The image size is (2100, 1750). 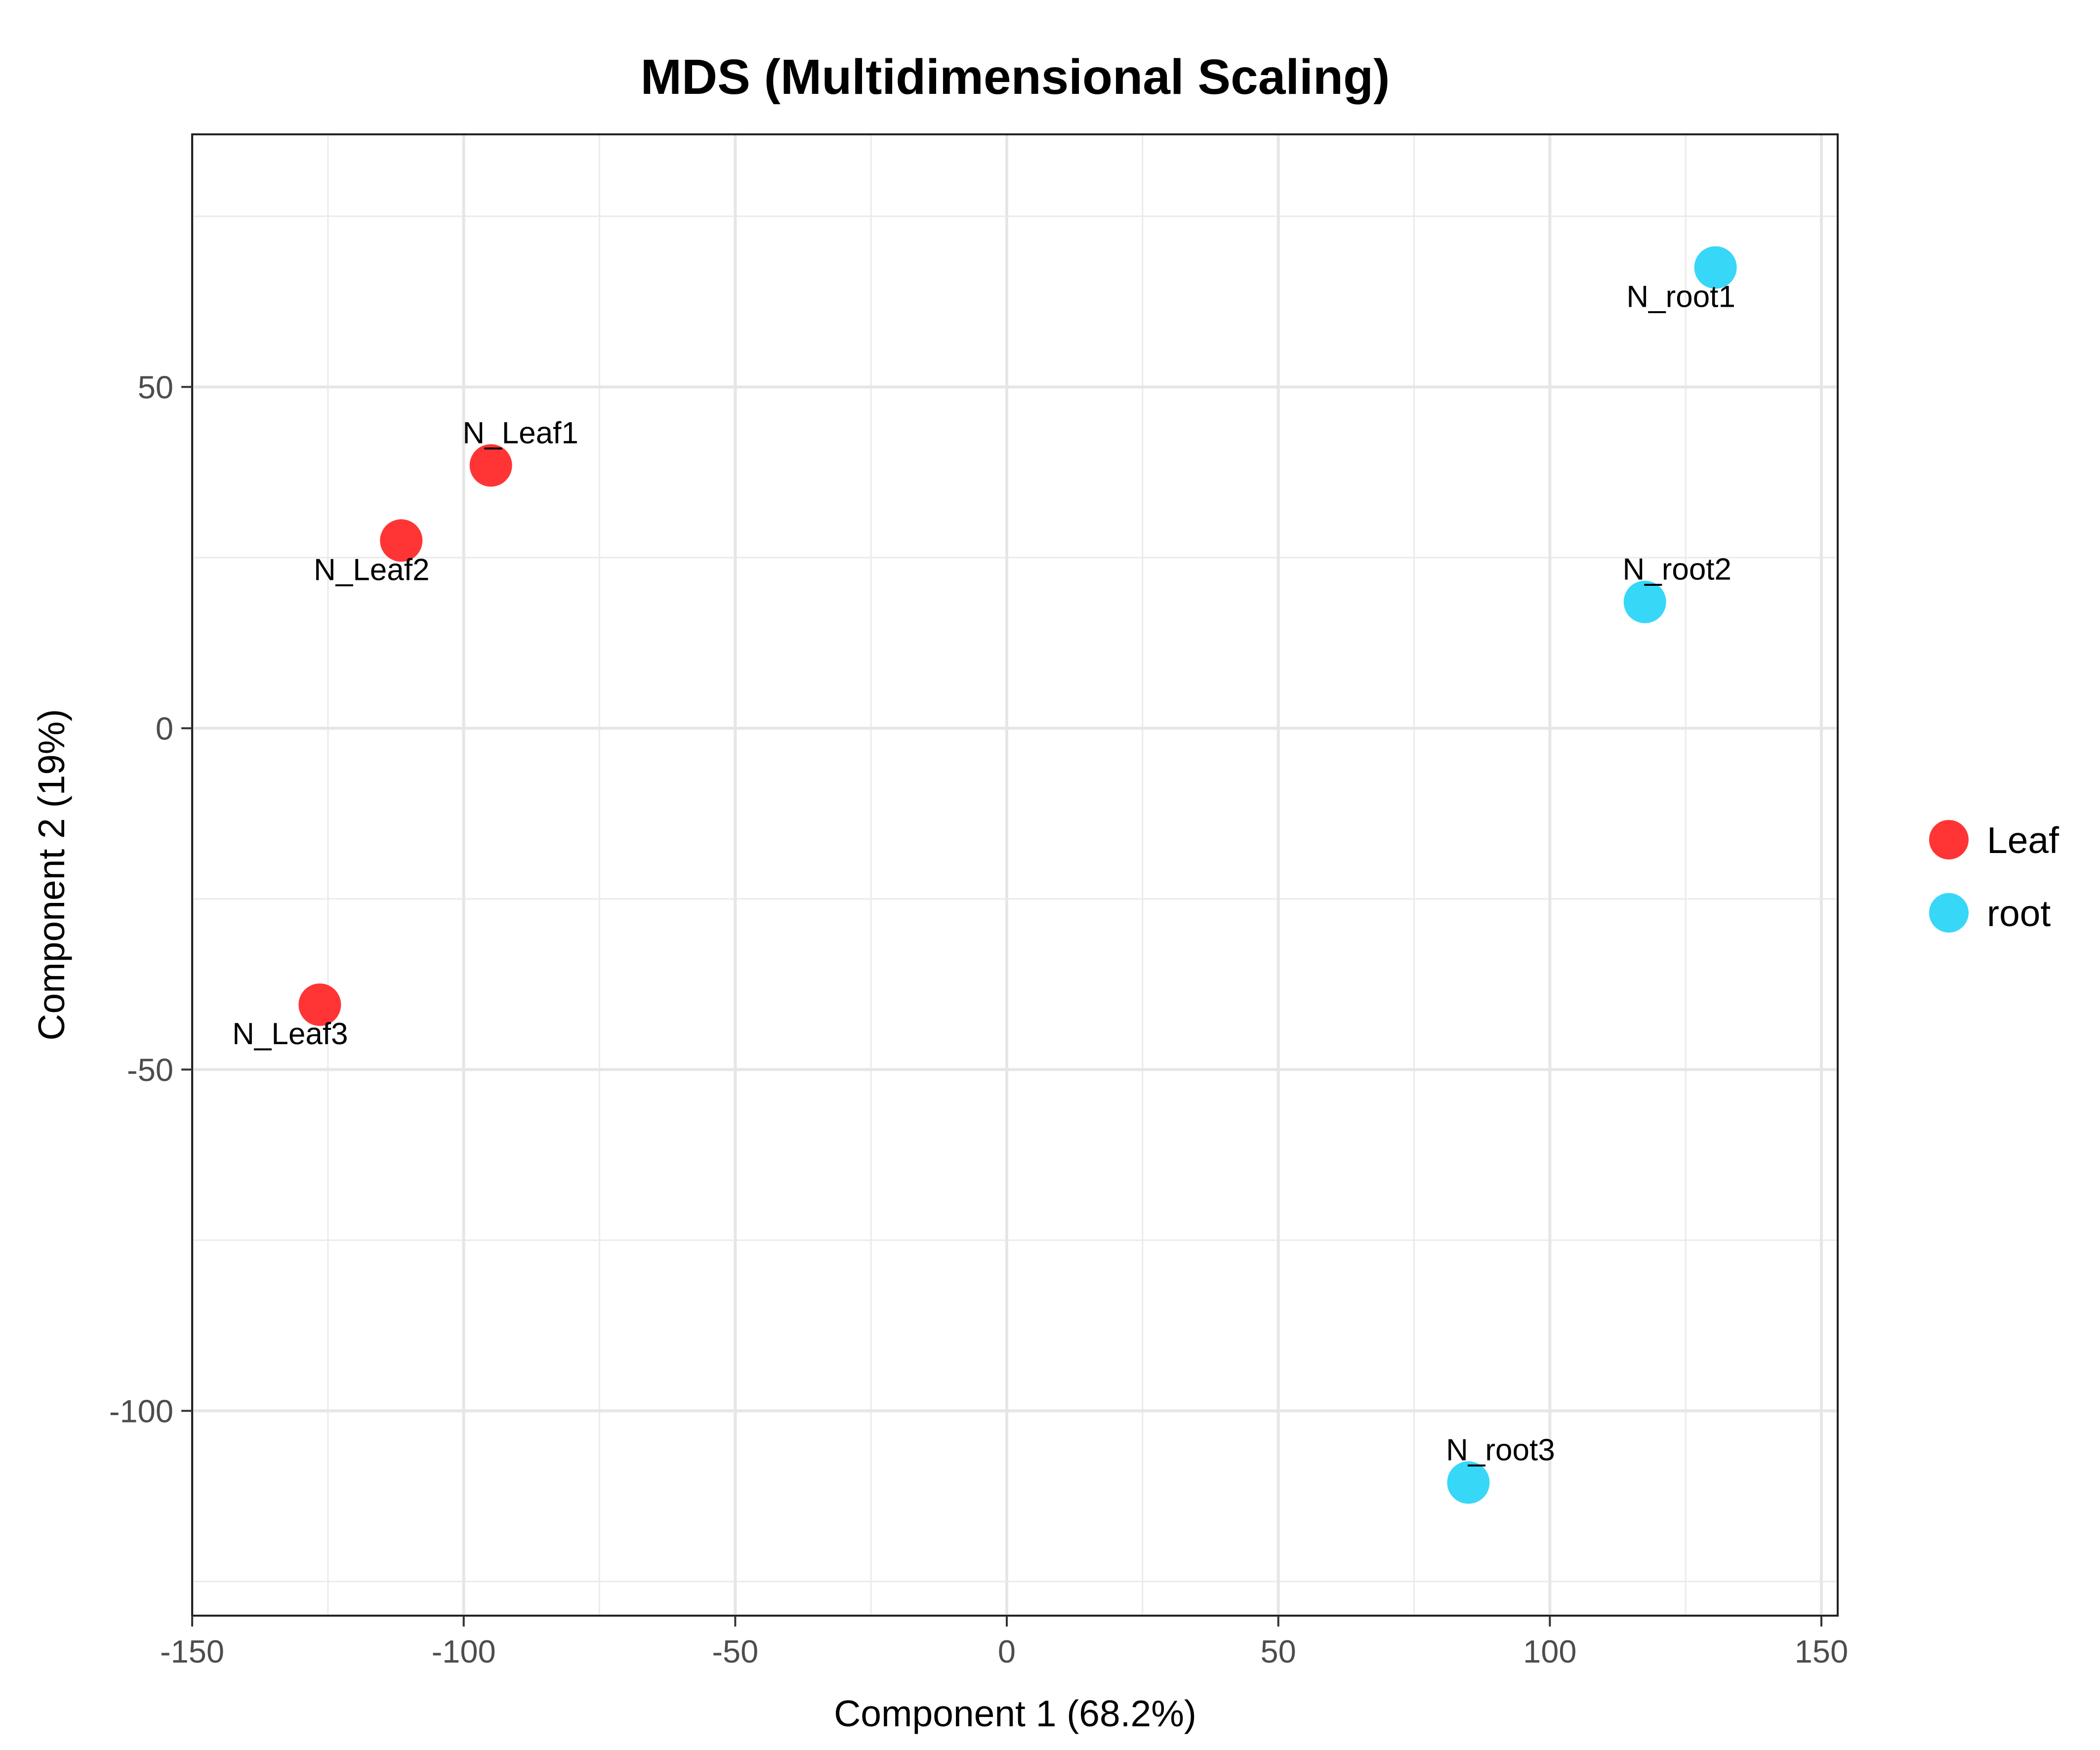 I want to click on y-tick-label: 0, so click(x=164, y=728).